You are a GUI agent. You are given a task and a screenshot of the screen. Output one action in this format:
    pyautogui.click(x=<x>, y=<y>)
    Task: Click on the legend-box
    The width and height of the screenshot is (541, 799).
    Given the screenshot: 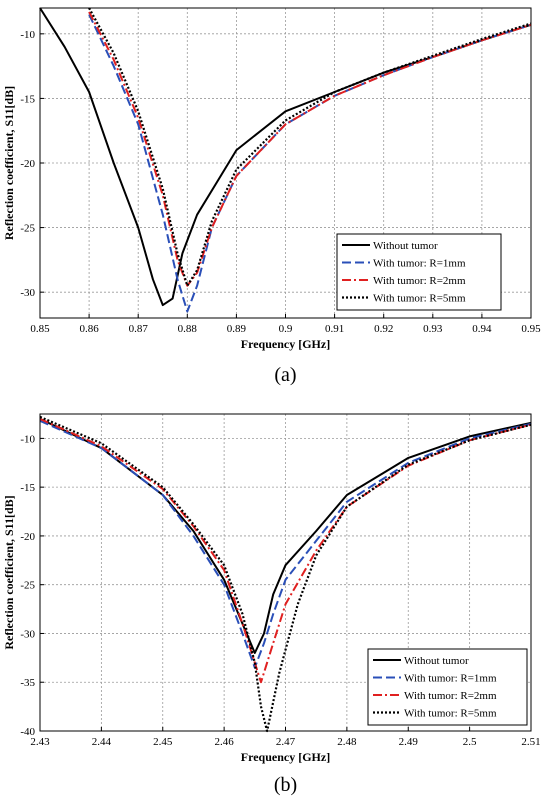 What is the action you would take?
    pyautogui.click(x=419, y=272)
    